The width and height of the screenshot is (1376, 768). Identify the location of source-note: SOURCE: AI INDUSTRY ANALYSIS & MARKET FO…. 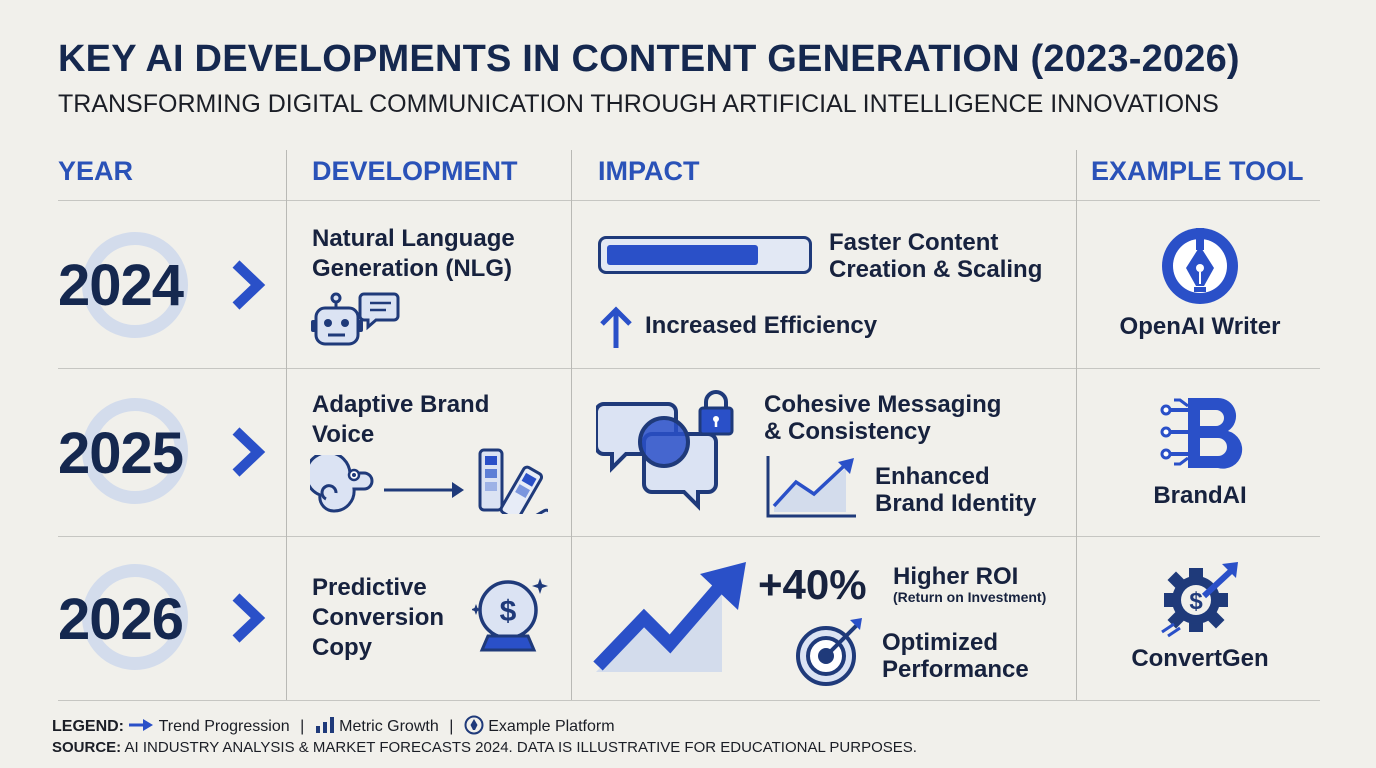
(484, 747).